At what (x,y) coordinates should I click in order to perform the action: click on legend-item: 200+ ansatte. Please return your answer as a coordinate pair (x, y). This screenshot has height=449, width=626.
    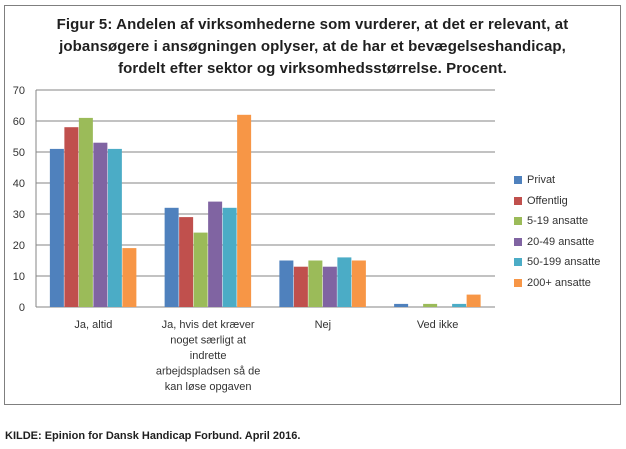
    Looking at the image, I should click on (557, 283).